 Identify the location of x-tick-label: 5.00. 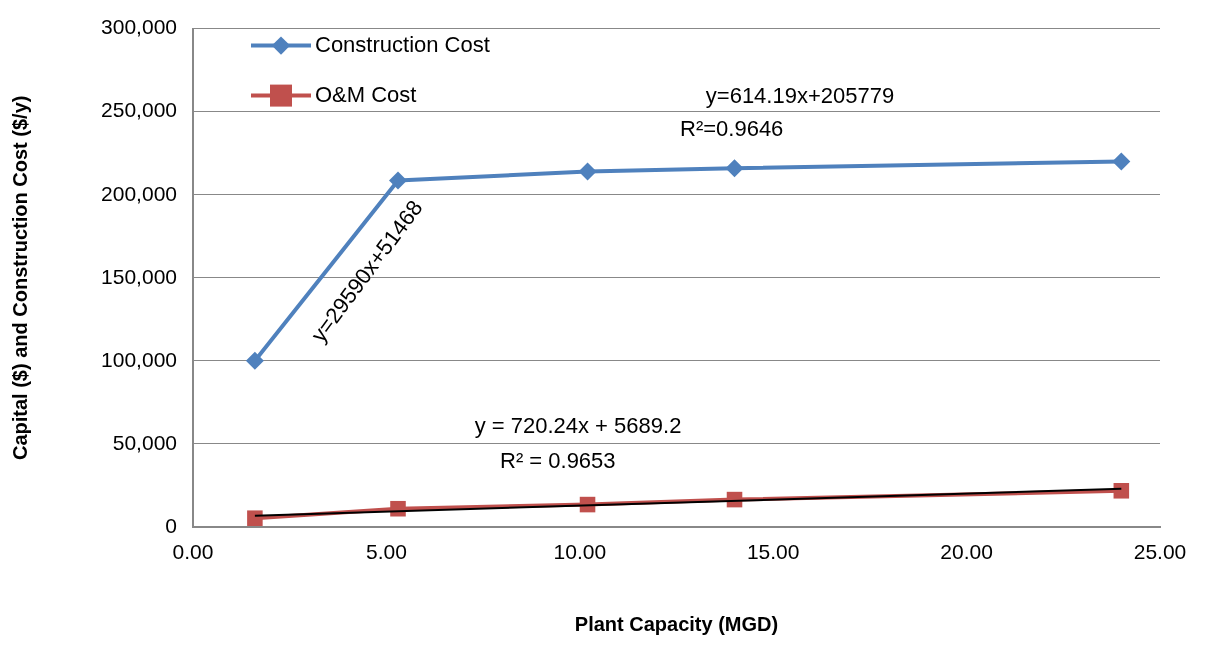
(386, 552).